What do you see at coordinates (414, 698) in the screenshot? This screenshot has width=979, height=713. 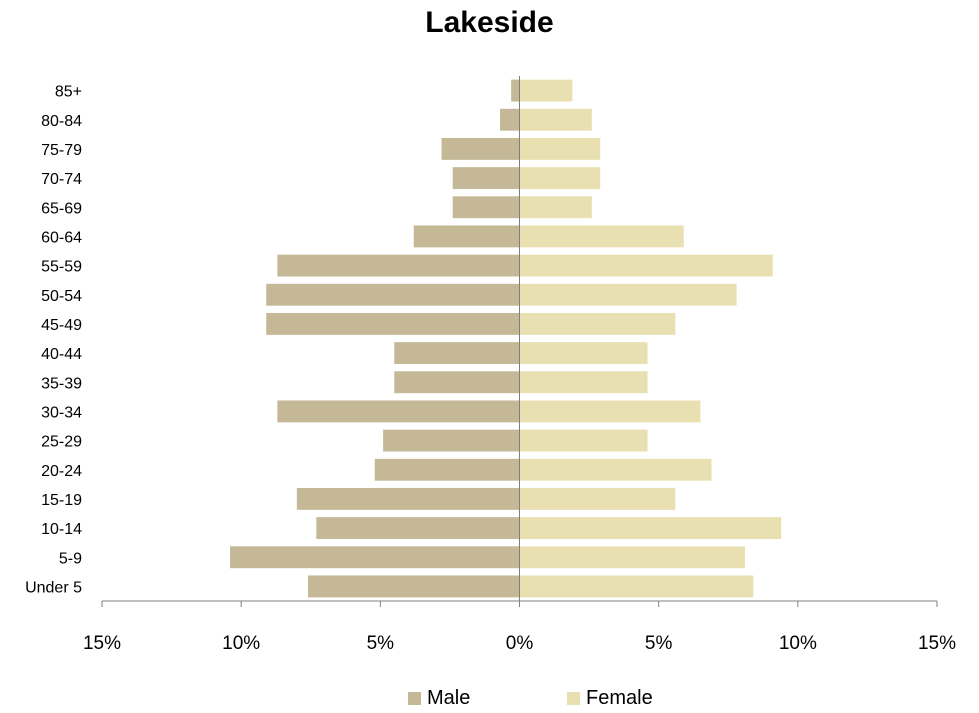 I see `legend-swatch-male` at bounding box center [414, 698].